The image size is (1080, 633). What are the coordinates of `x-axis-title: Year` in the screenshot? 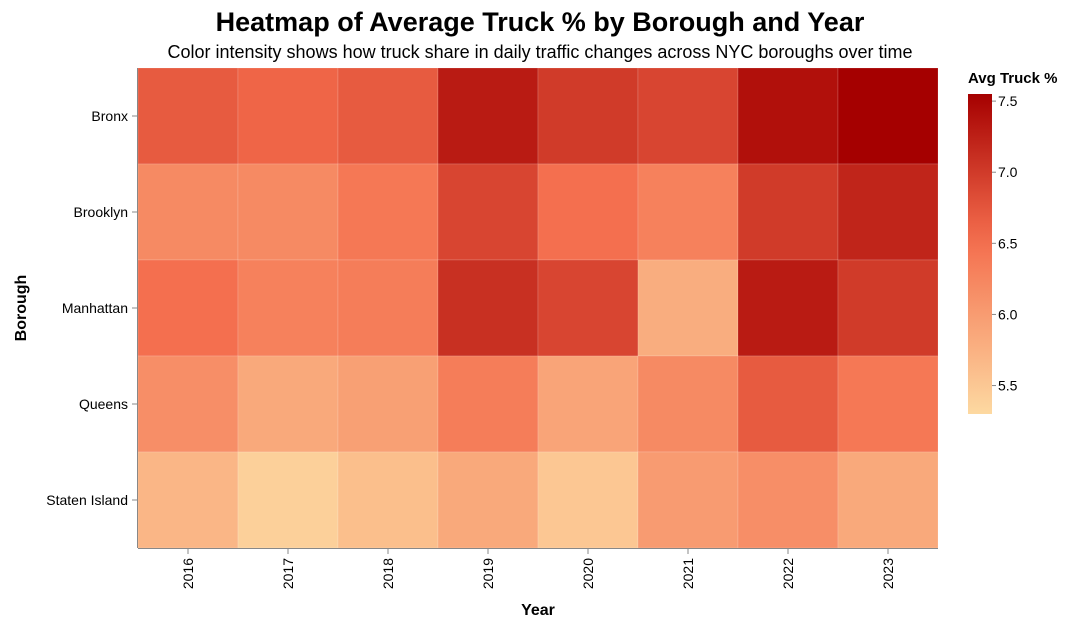 It's located at (538, 610).